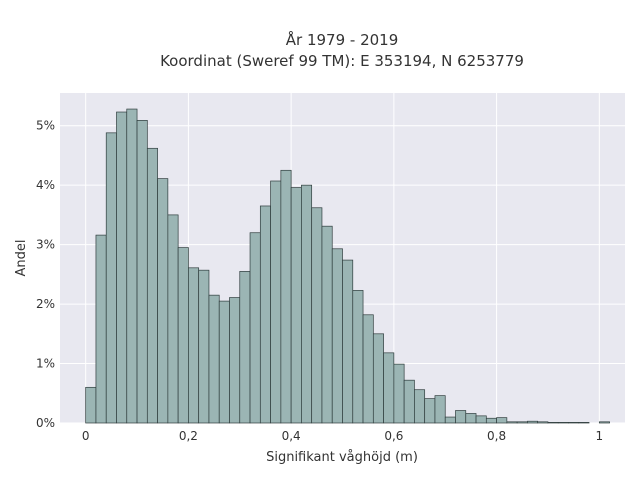 The image size is (640, 480). I want to click on y-tick-label: 4%, so click(45, 185).